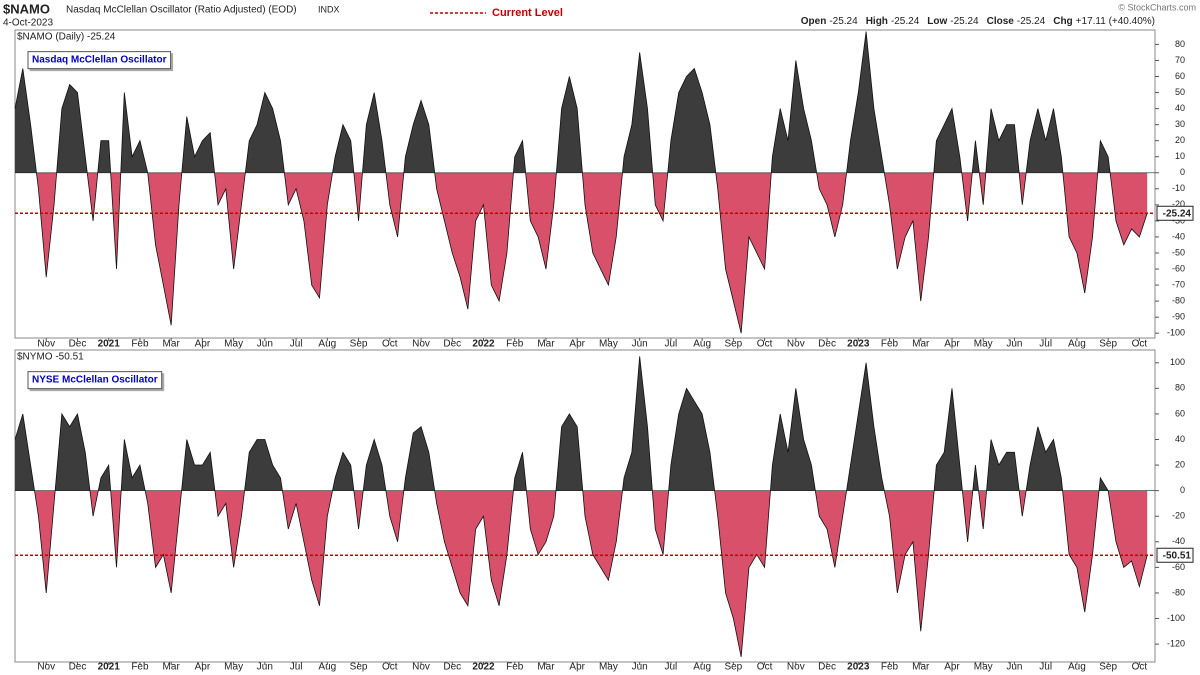  Describe the element at coordinates (26, 8) in the screenshot. I see `symbol: $NAMO` at that location.